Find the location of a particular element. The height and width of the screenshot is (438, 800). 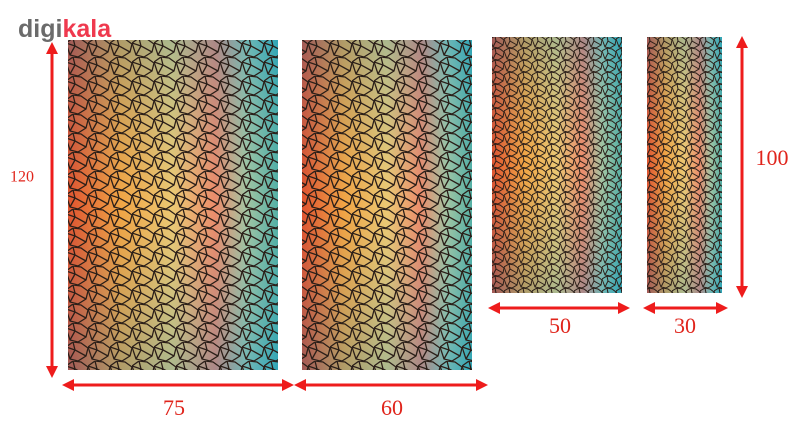

dimension-label: 75 is located at coordinates (174, 407).